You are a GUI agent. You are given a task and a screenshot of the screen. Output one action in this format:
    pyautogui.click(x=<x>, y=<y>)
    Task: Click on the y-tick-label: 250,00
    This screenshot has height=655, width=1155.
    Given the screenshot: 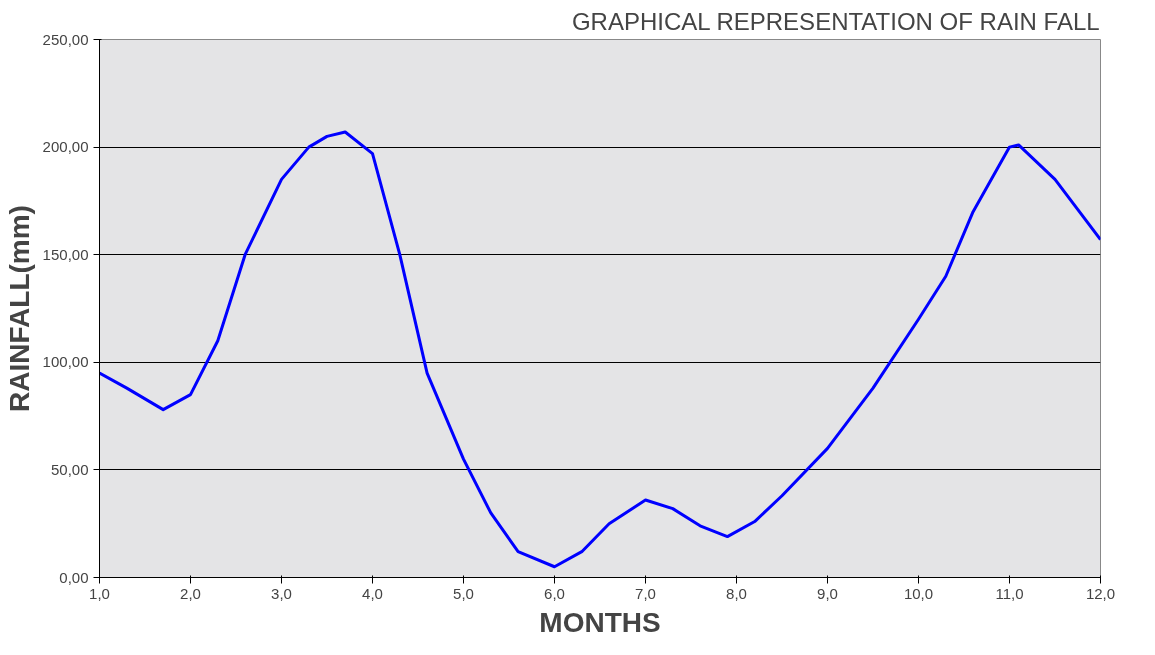 What is the action you would take?
    pyautogui.click(x=65, y=39)
    